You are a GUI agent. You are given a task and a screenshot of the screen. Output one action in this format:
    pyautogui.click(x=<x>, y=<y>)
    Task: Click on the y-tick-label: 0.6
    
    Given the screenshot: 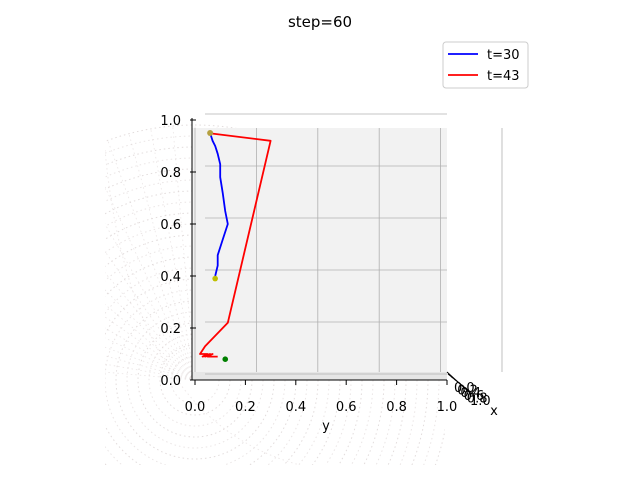 What is the action you would take?
    pyautogui.click(x=346, y=407)
    